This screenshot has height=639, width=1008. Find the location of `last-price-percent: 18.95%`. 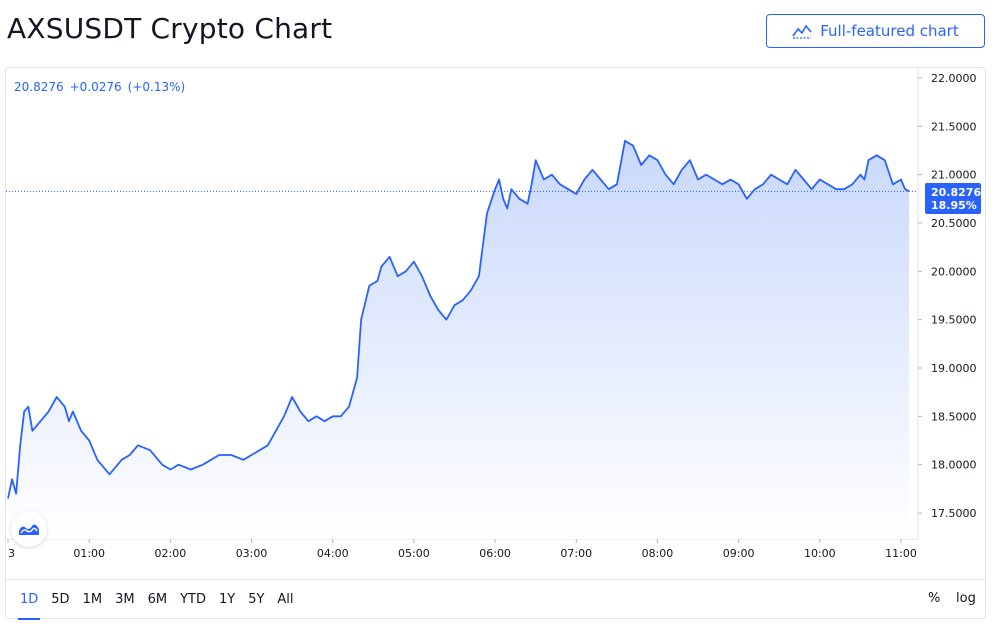

last-price-percent: 18.95% is located at coordinates (954, 205).